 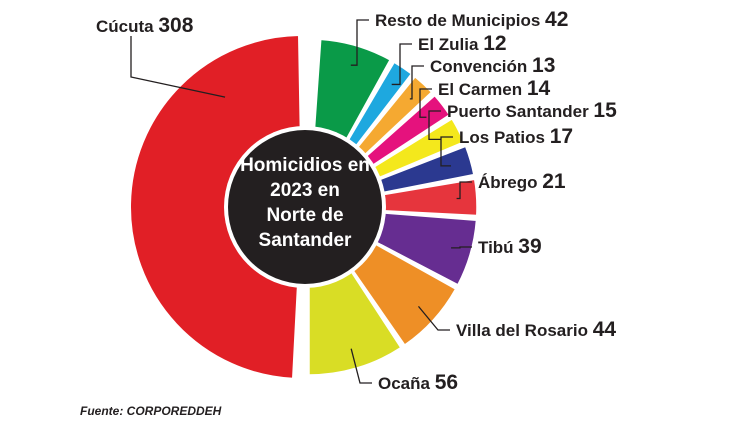 What do you see at coordinates (554, 181) in the screenshot?
I see `value--brego: 21` at bounding box center [554, 181].